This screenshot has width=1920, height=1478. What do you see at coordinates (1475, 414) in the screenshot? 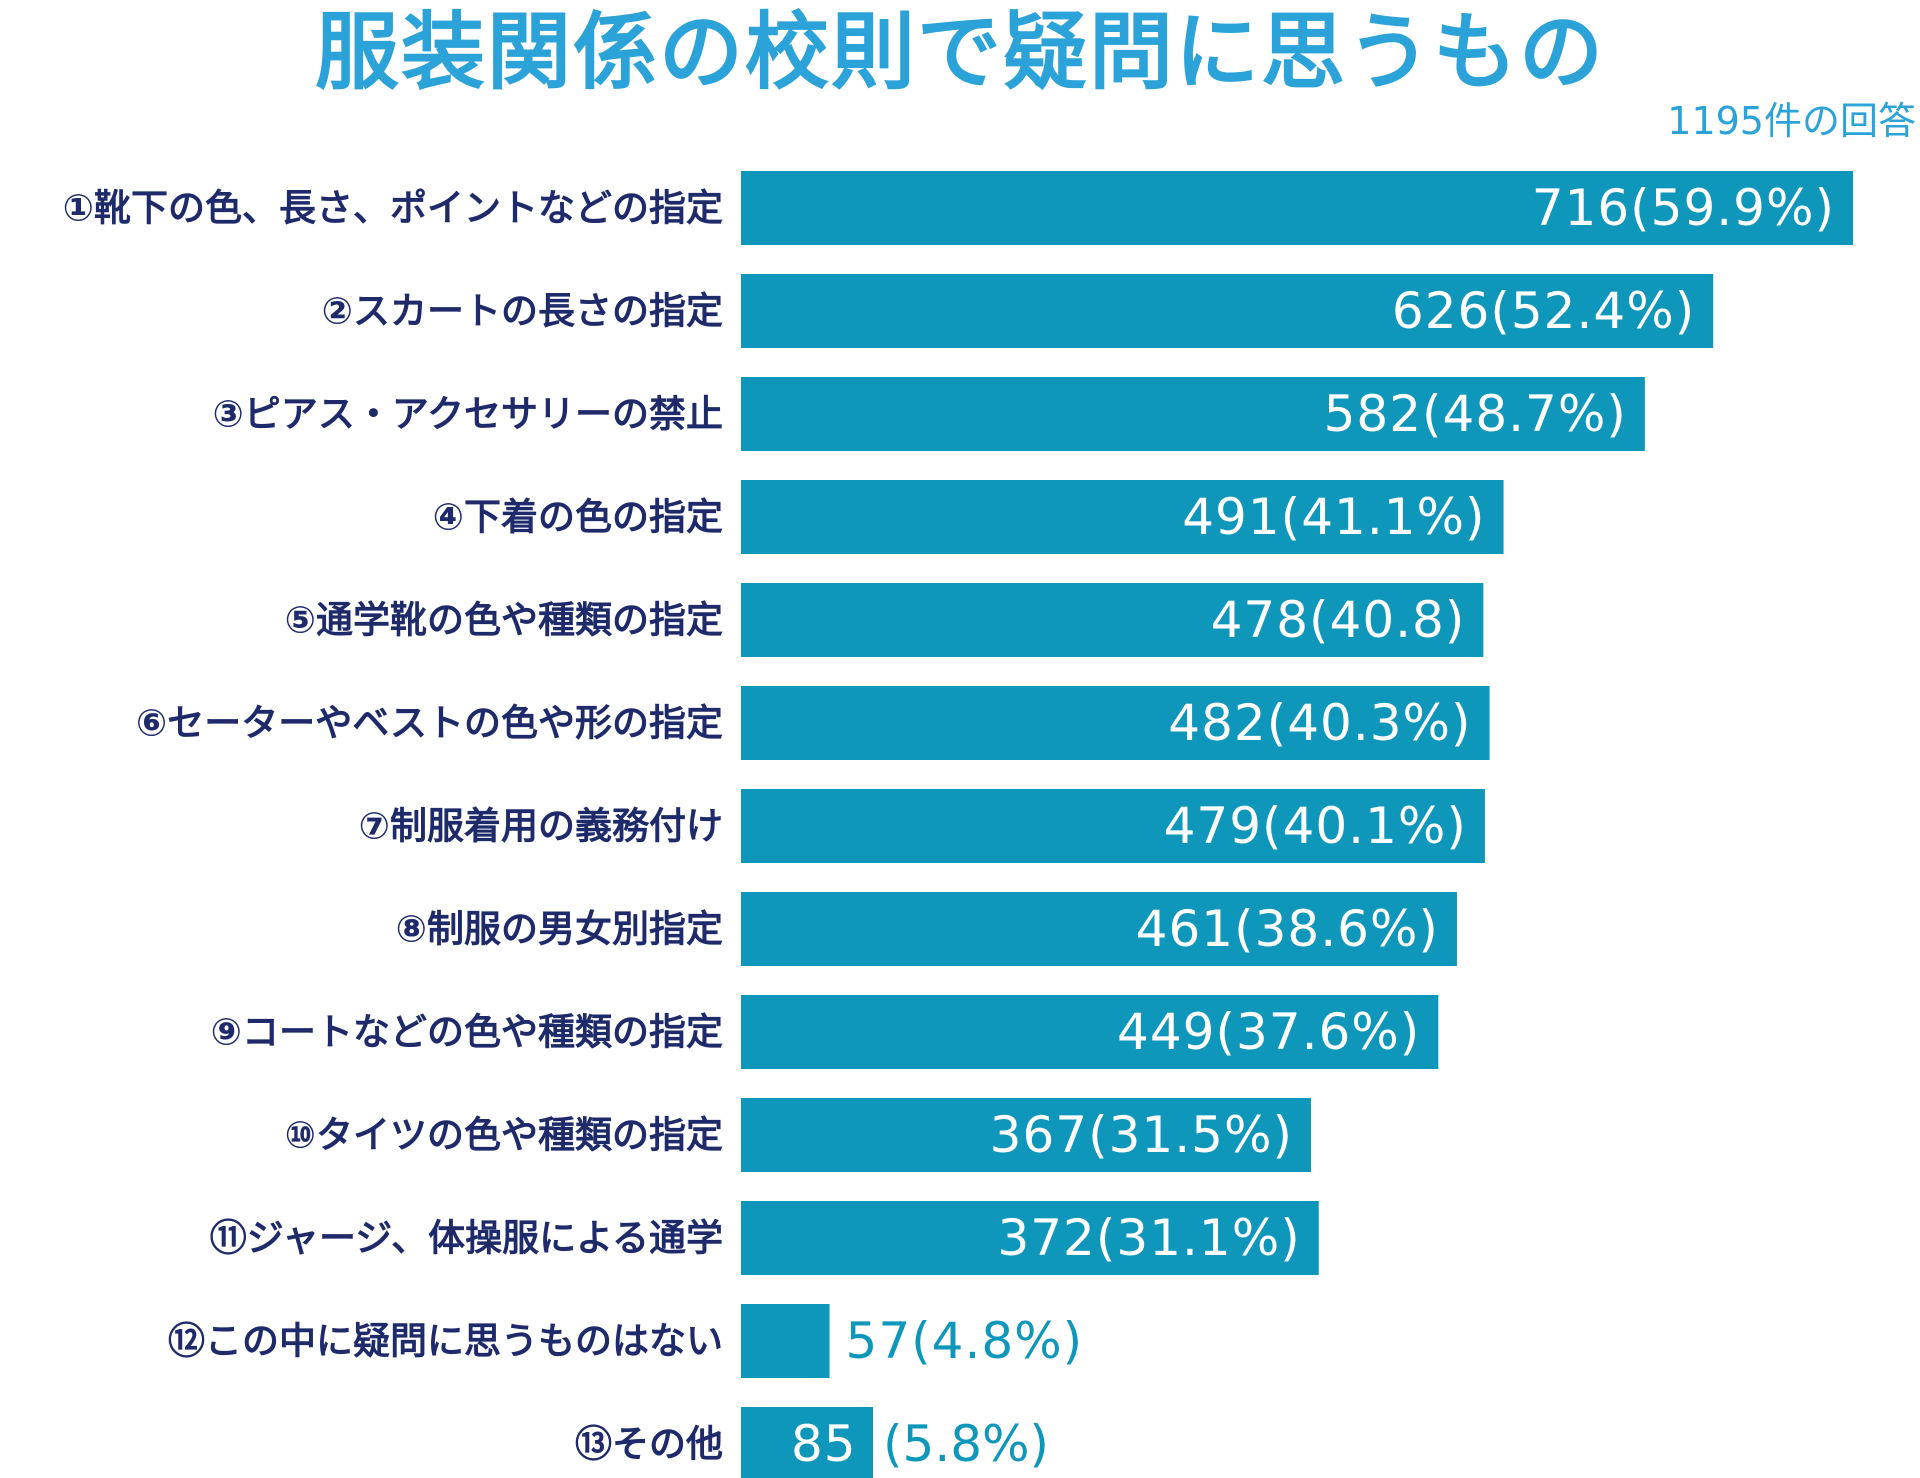
I see `data-label: 582(48.7%)` at bounding box center [1475, 414].